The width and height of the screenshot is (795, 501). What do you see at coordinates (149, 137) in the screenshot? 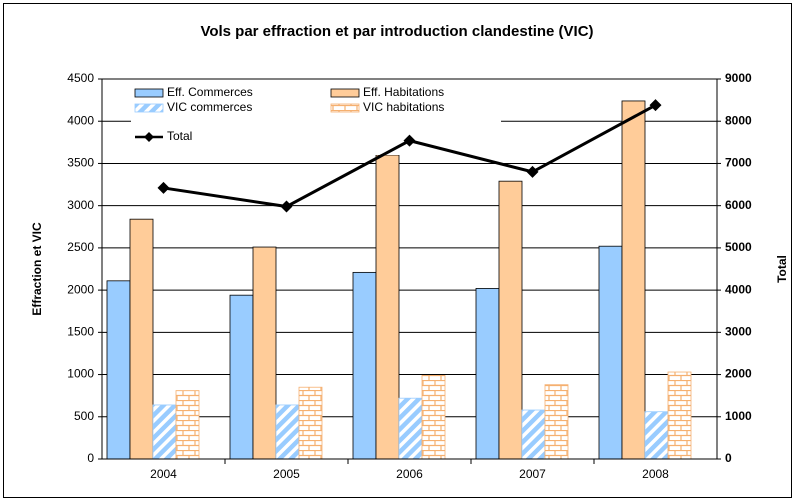
I see `legend-marker` at bounding box center [149, 137].